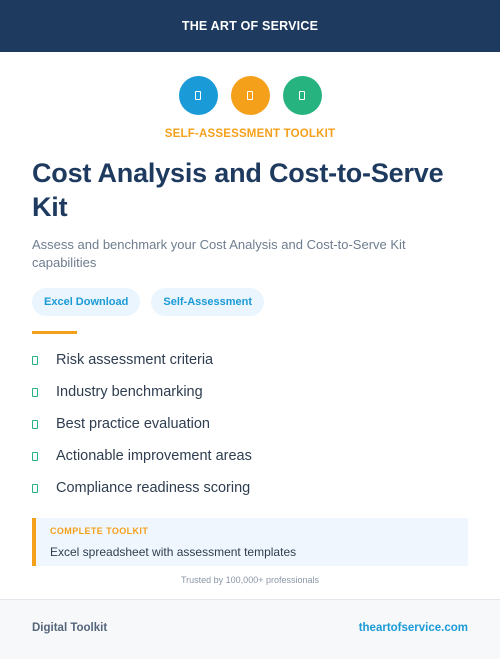 This screenshot has width=500, height=659. What do you see at coordinates (250, 629) in the screenshot?
I see `footer-bar: Digital Toolkit theartofservice.com` at bounding box center [250, 629].